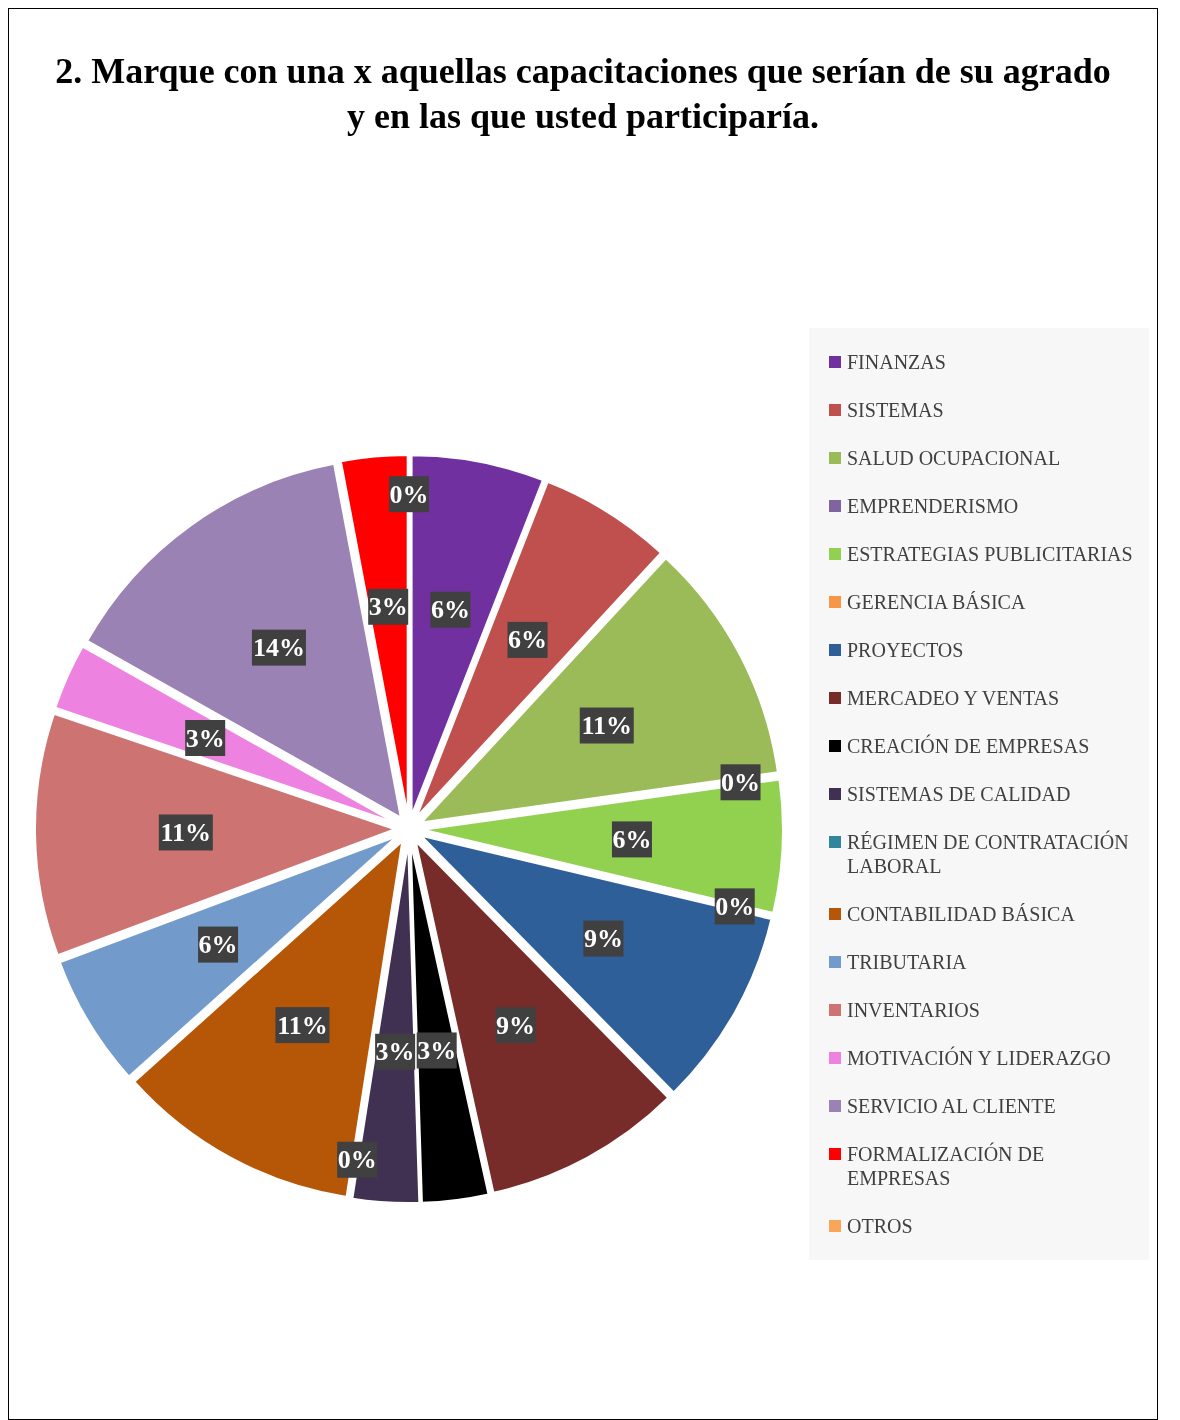 Image resolution: width=1180 pixels, height=1420 pixels. Describe the element at coordinates (936, 602) in the screenshot. I see `legend-label: GERENCIA BÁSICA` at that location.